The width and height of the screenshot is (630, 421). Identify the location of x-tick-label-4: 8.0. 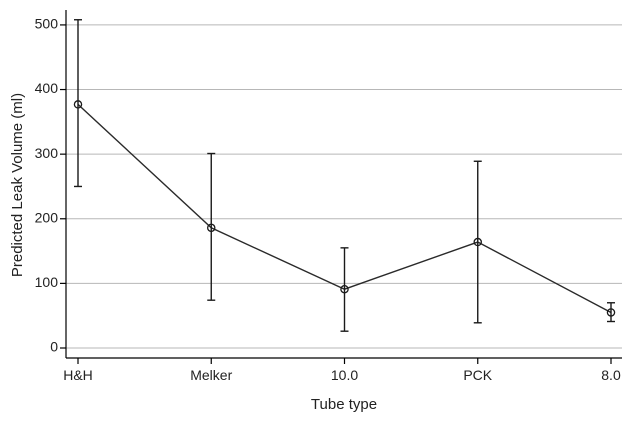
(611, 375).